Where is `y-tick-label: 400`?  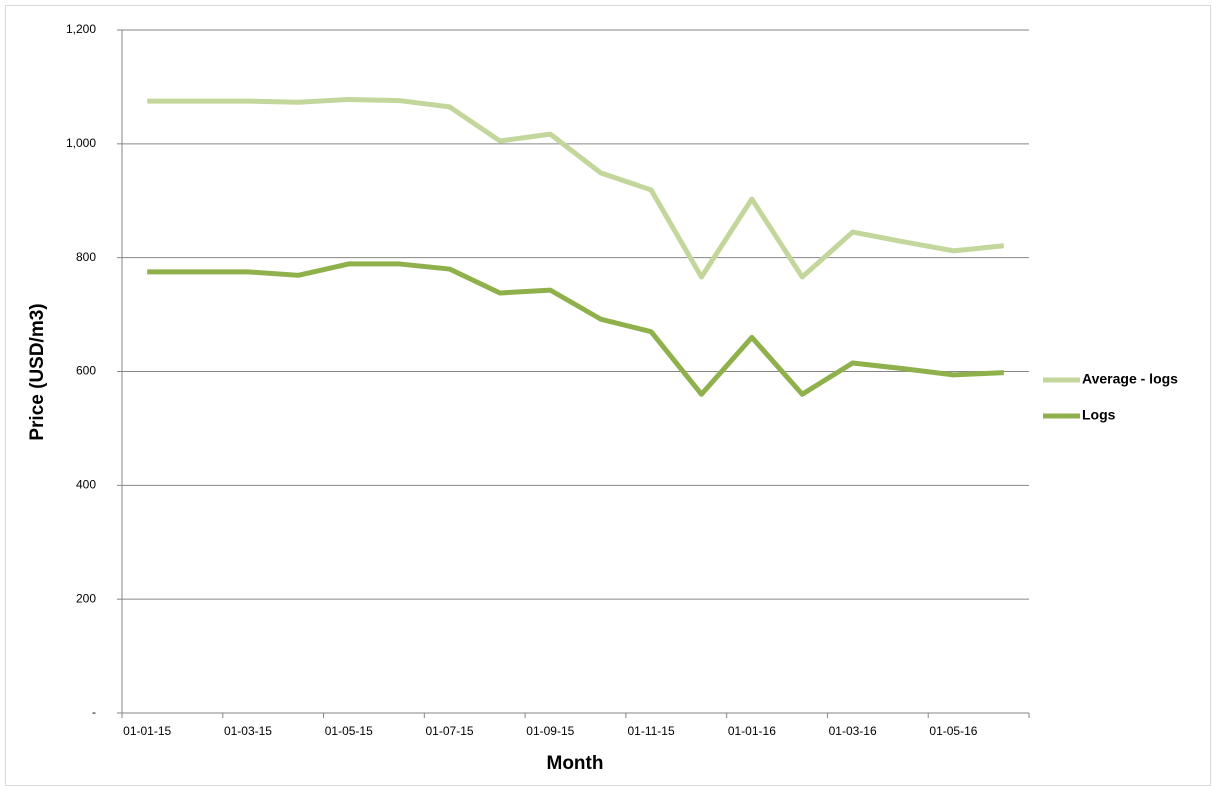
y-tick-label: 400 is located at coordinates (86, 485).